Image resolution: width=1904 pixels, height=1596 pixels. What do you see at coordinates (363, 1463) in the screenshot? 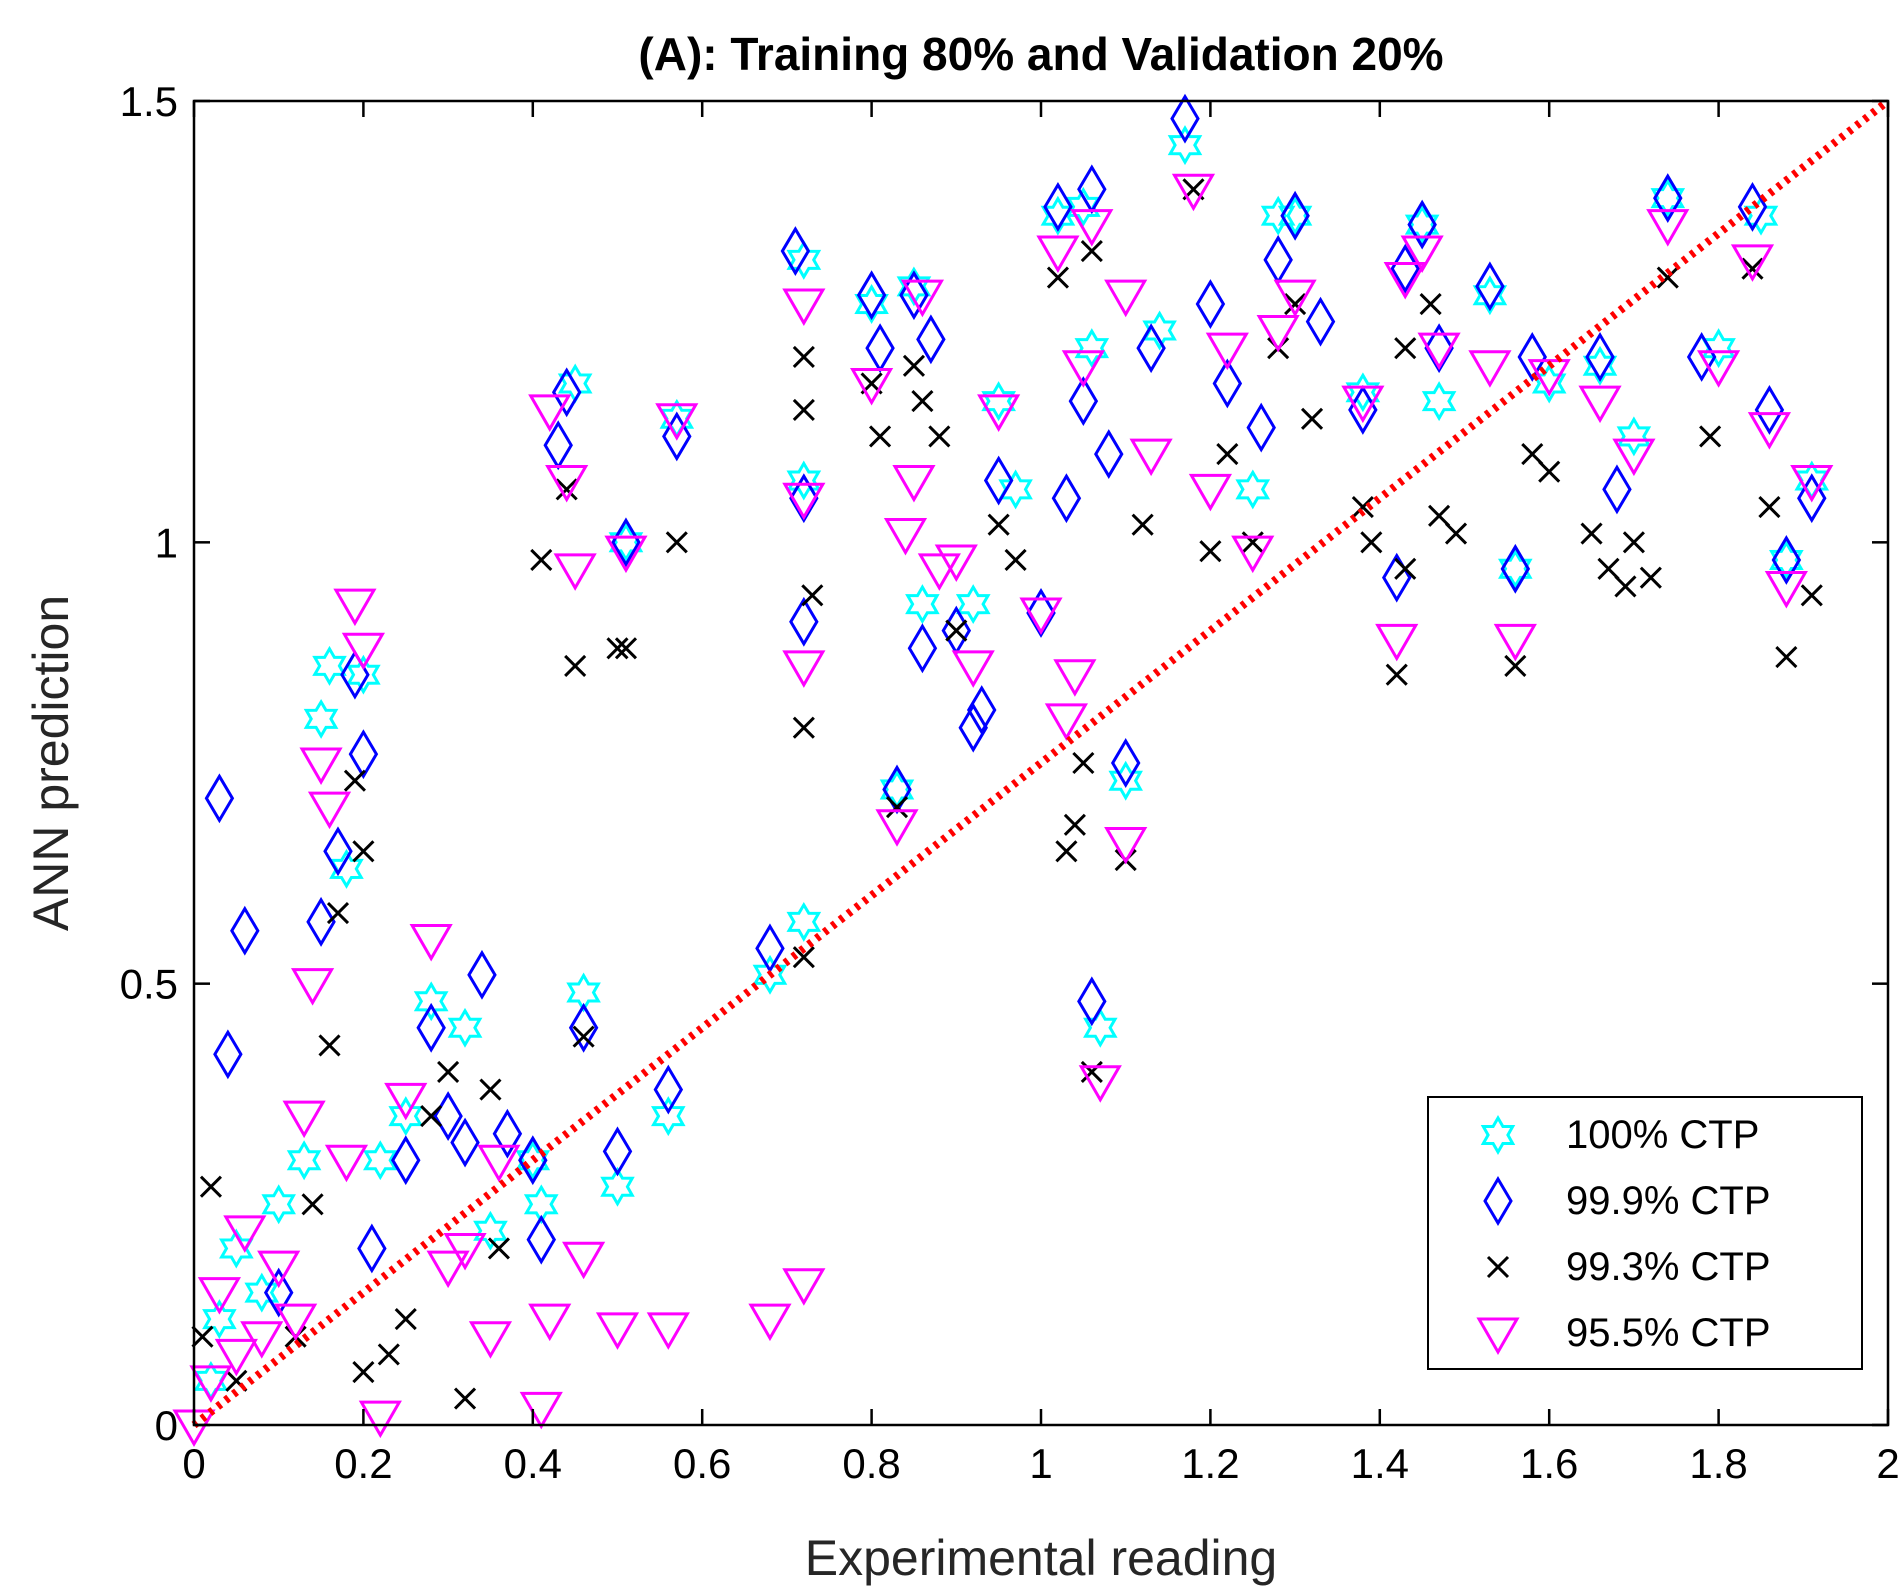
I see `x-tick-label: 0.2` at bounding box center [363, 1463].